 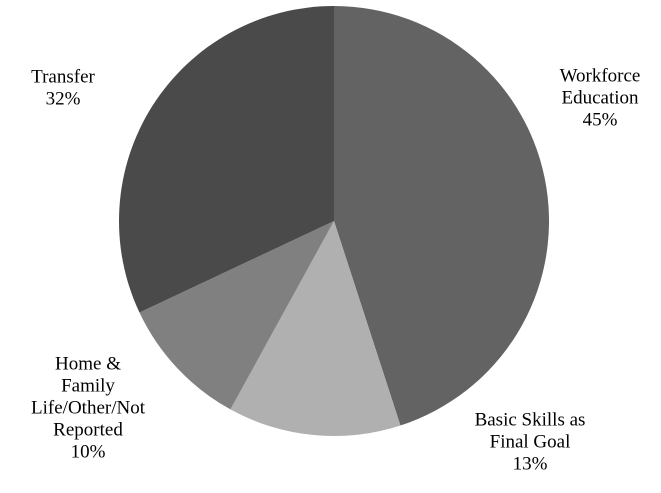 I want to click on pie-slice-label-1: Basic Skills as Final Goal 13%, so click(x=530, y=442).